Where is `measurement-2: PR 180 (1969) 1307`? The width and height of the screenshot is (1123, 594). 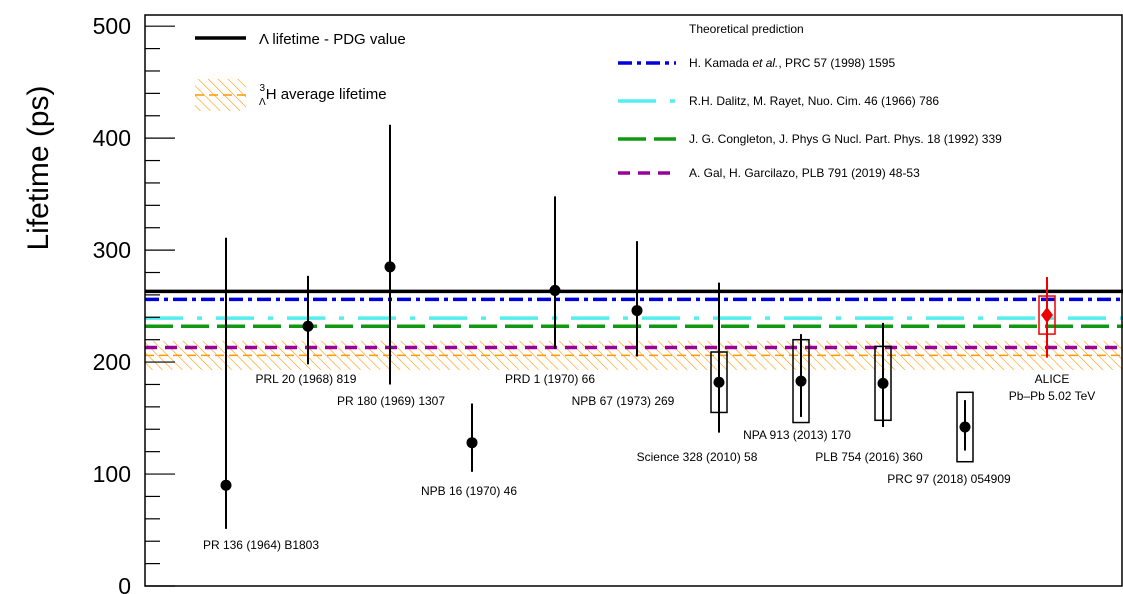 measurement-2: PR 180 (1969) 1307 is located at coordinates (391, 266).